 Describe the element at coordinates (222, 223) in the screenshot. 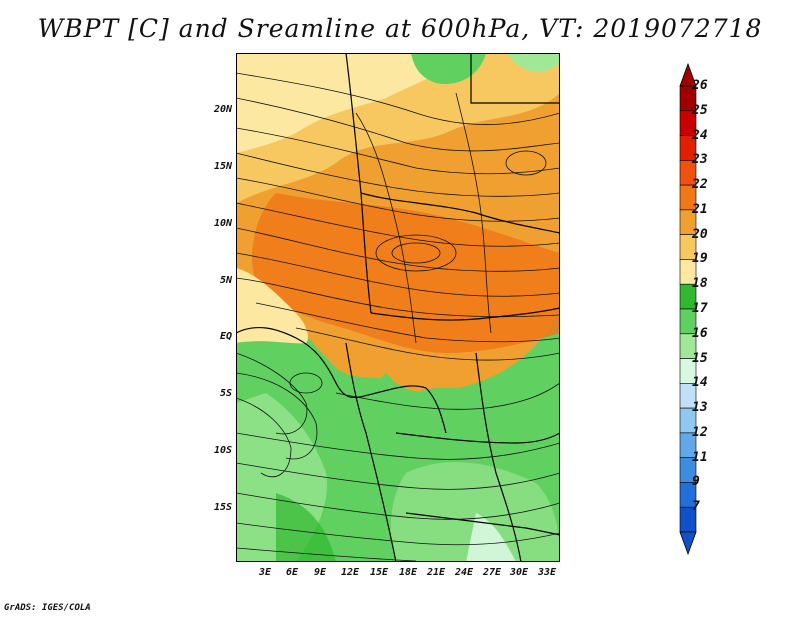

I see `lat-label-10n: 10N` at that location.